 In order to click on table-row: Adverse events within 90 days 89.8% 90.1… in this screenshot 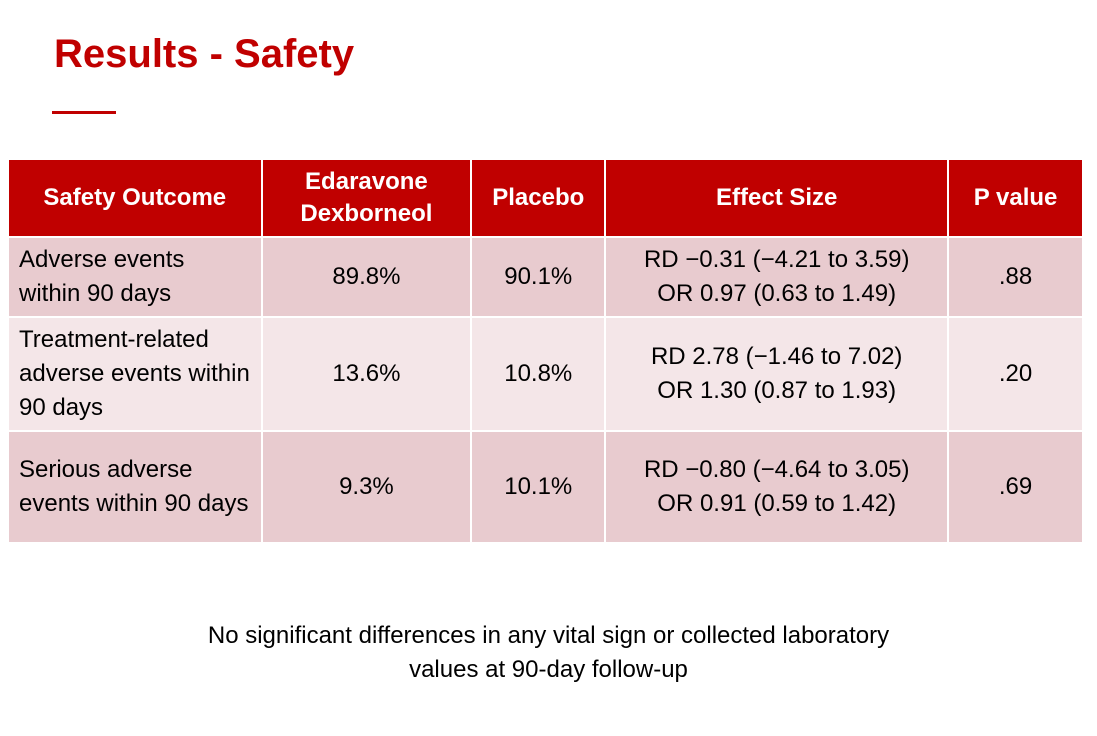, I will do `click(545, 277)`.